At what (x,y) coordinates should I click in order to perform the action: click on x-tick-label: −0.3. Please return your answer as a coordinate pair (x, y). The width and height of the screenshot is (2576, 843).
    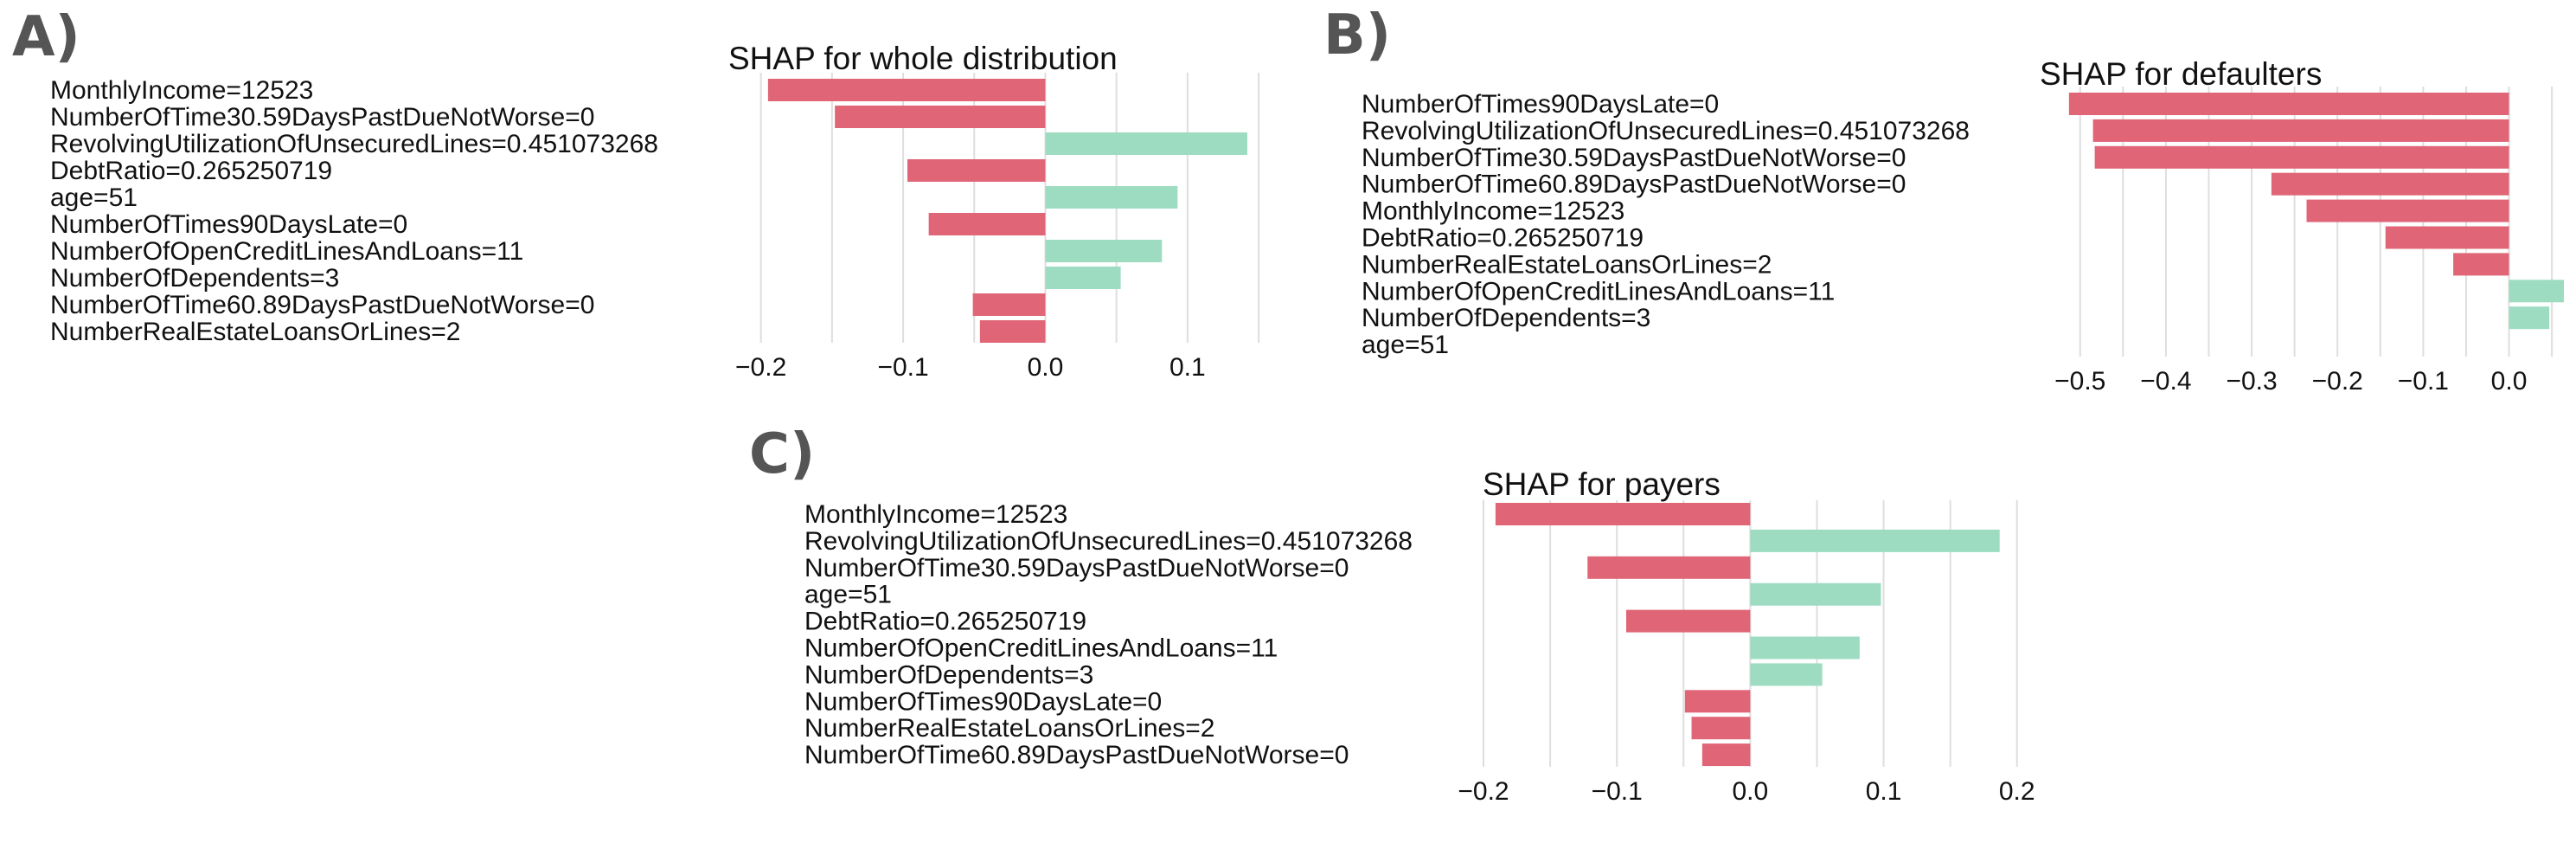
    Looking at the image, I should click on (2251, 381).